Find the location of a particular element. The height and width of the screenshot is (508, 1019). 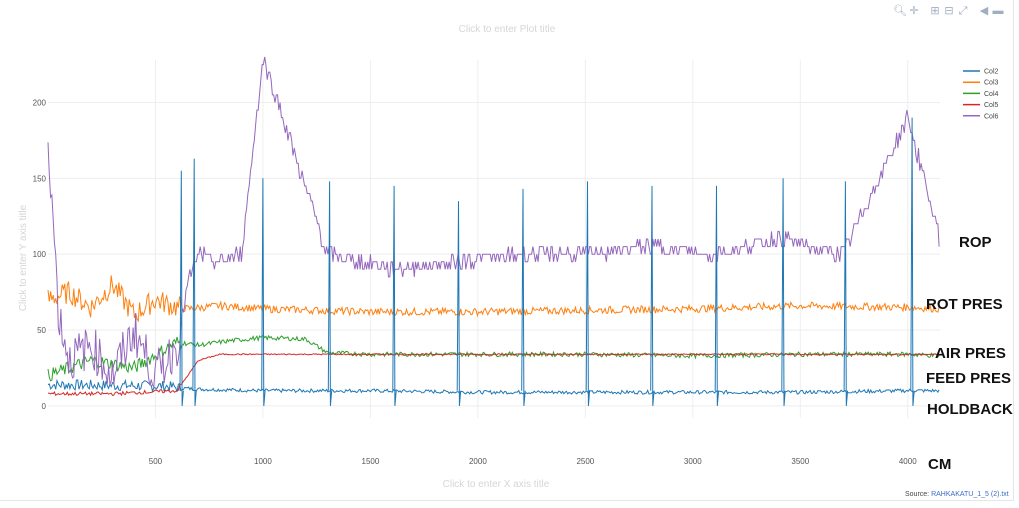

zoom-in-icon: ⊞ is located at coordinates (935, 10).